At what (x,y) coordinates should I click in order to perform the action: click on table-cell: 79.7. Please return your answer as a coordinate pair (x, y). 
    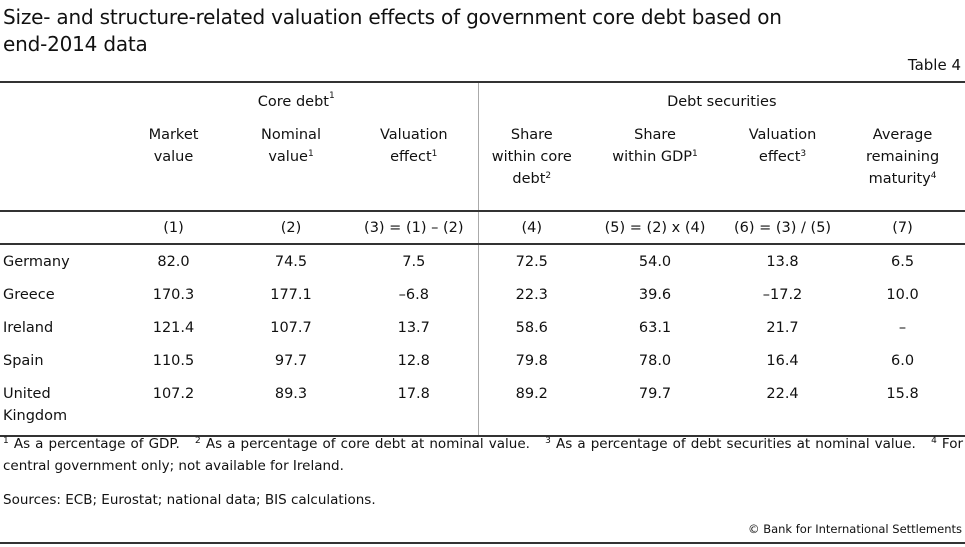
    Looking at the image, I should click on (655, 394).